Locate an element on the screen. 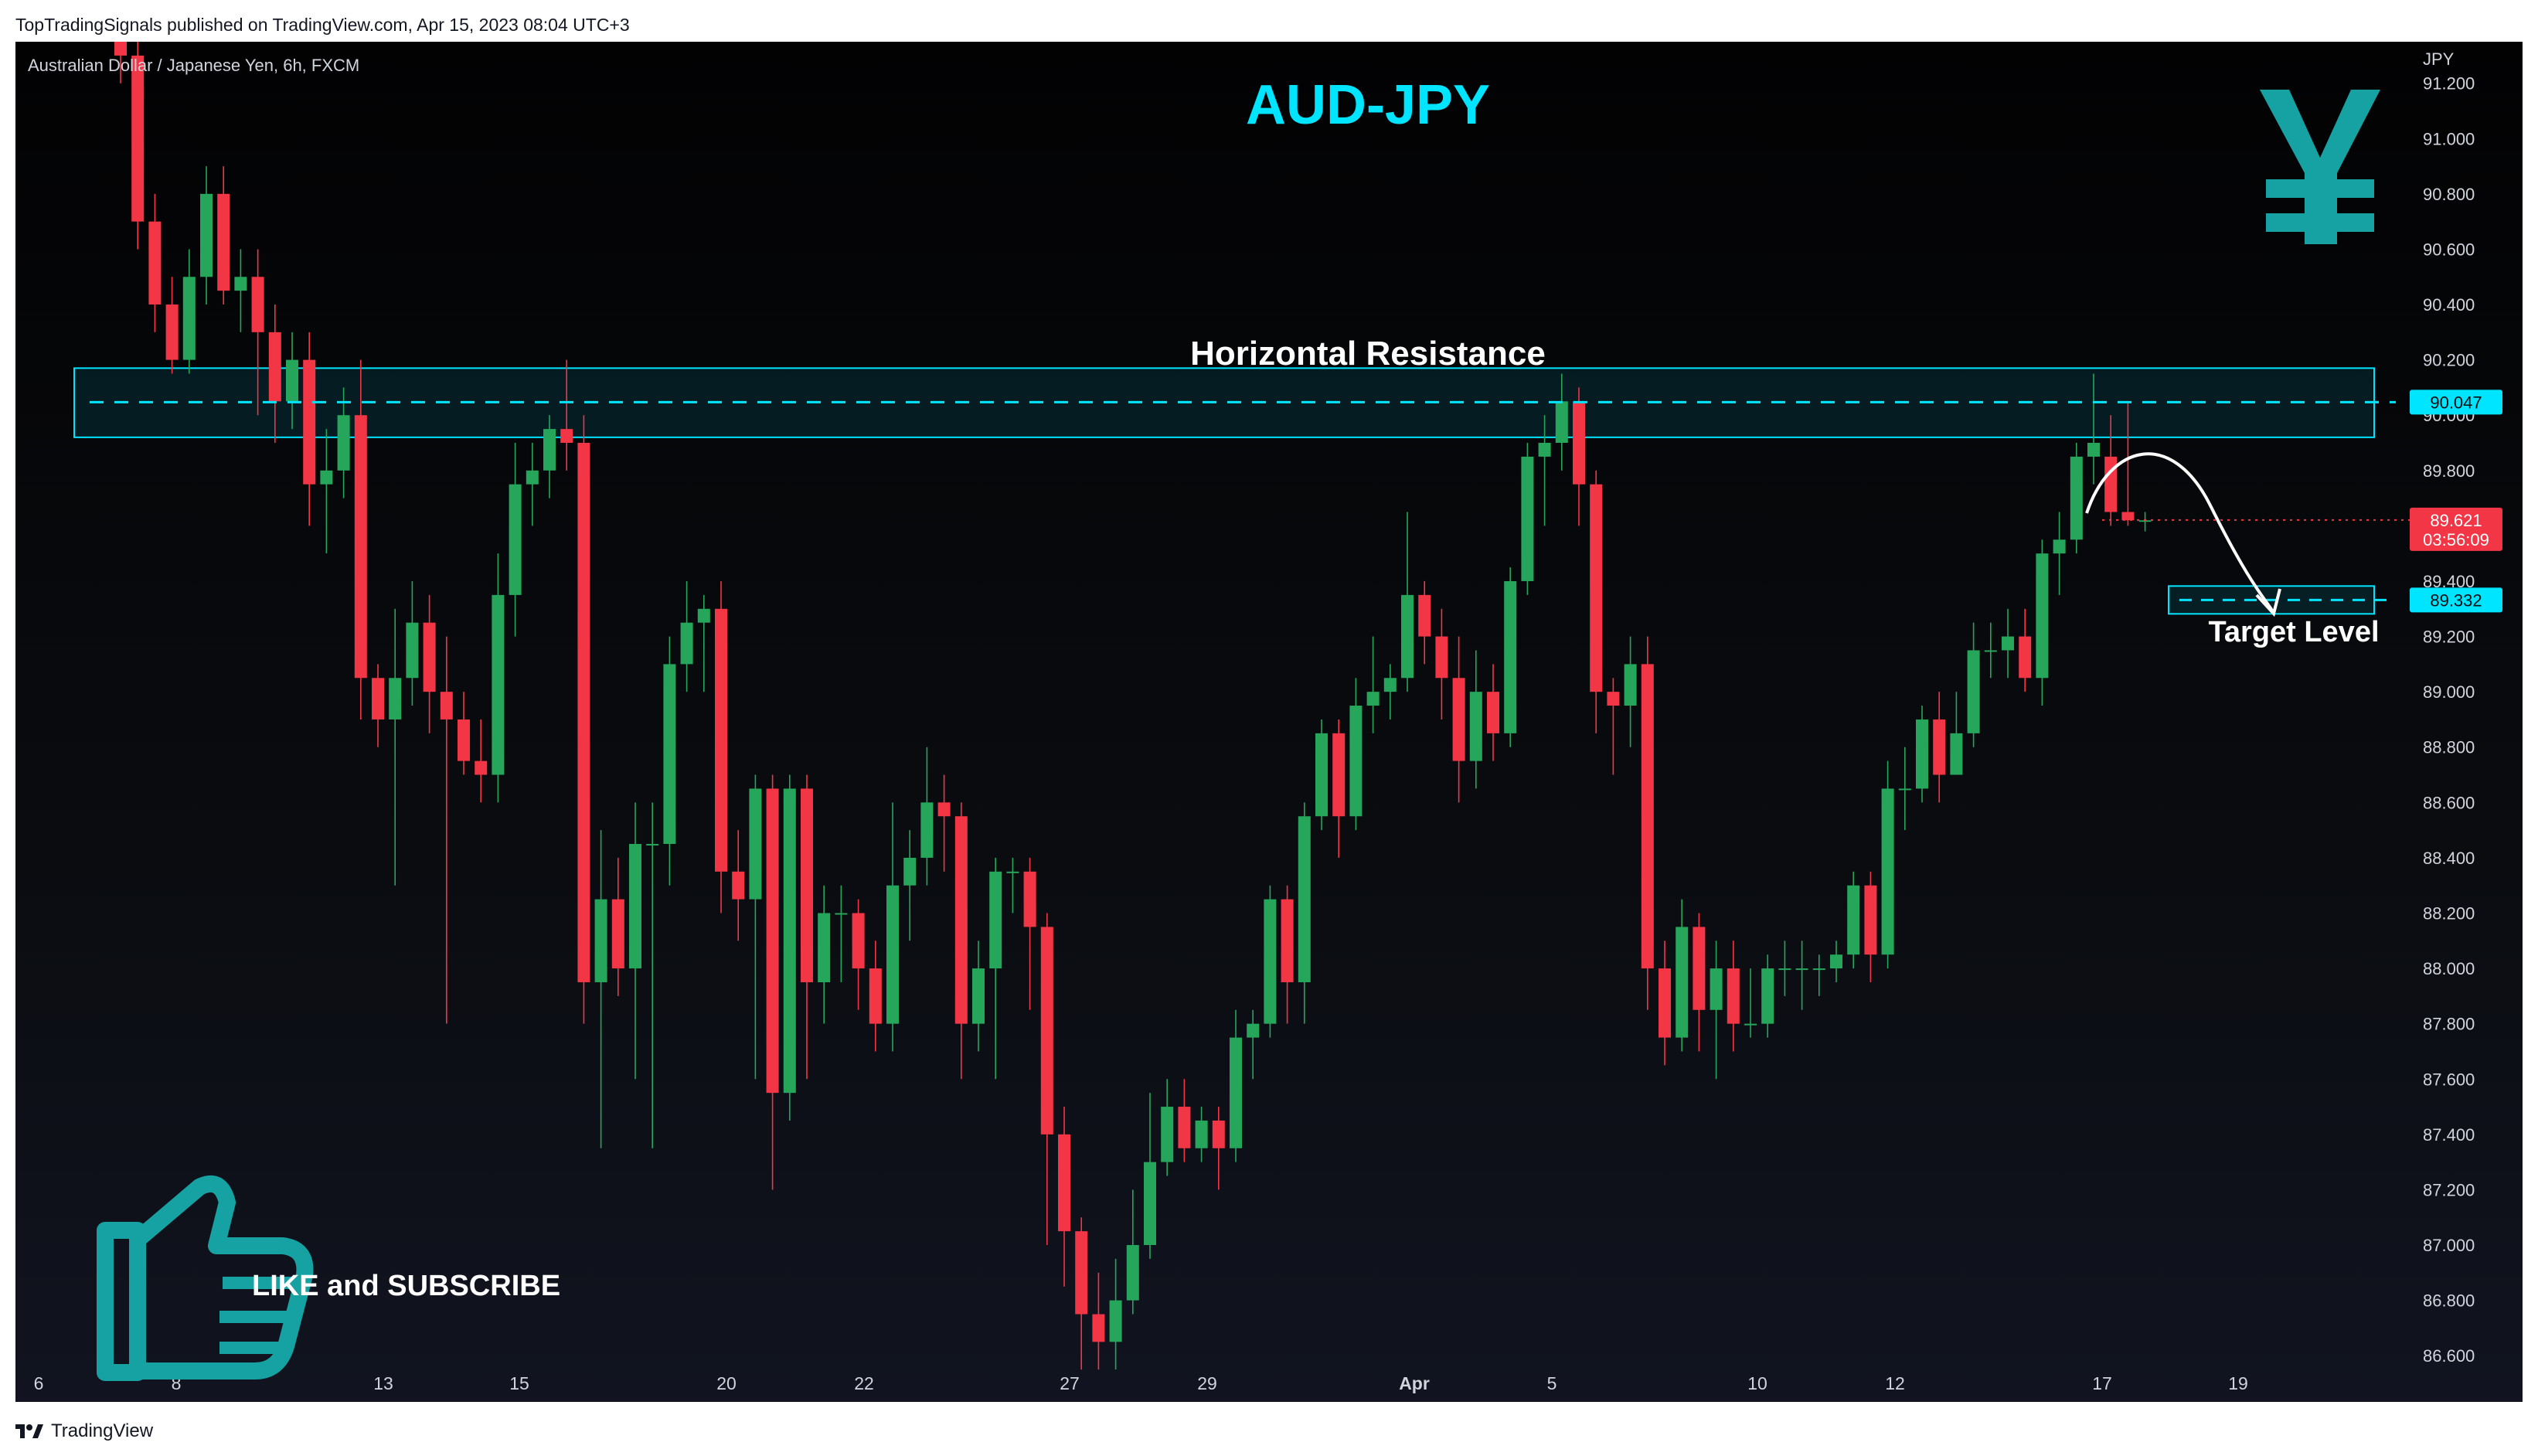 The image size is (2538, 1456). thumbs-up-icon is located at coordinates (205, 1278).